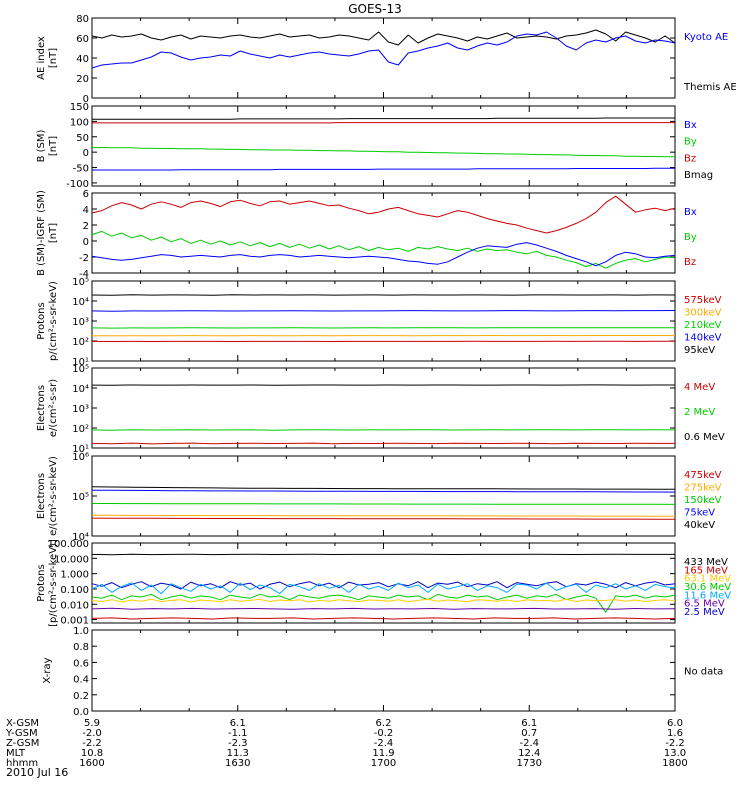 This screenshot has height=804, width=750. I want to click on y-axis-label: X-ray, so click(47, 670).